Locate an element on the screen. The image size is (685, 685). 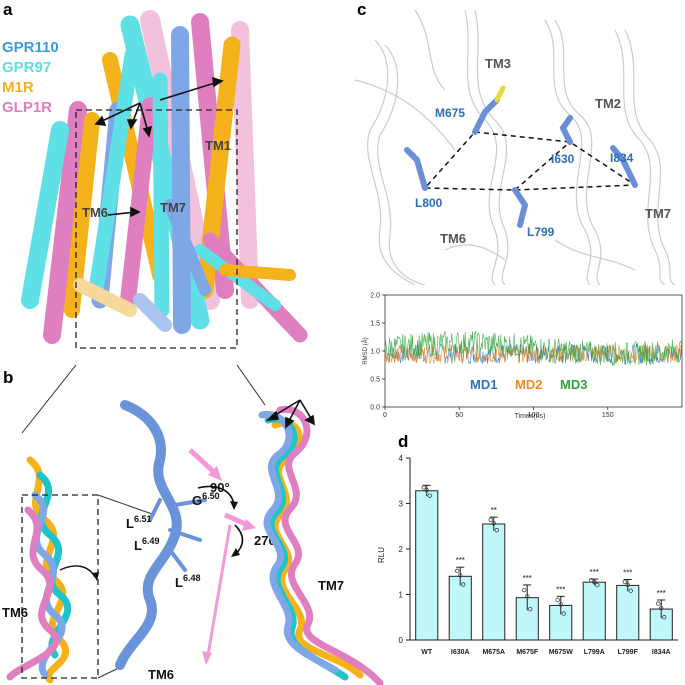
label-l799: L799 is located at coordinates (541, 232).